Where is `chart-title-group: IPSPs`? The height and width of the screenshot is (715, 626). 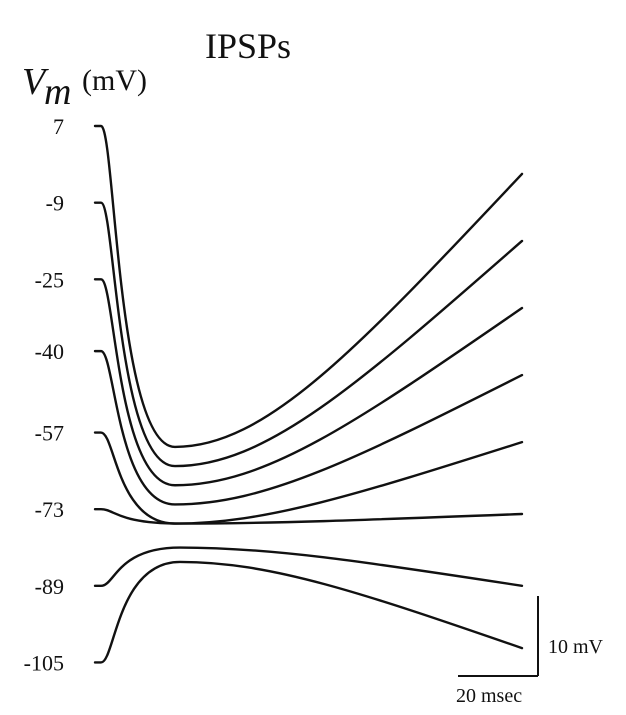
chart-title-group: IPSPs is located at coordinates (248, 46).